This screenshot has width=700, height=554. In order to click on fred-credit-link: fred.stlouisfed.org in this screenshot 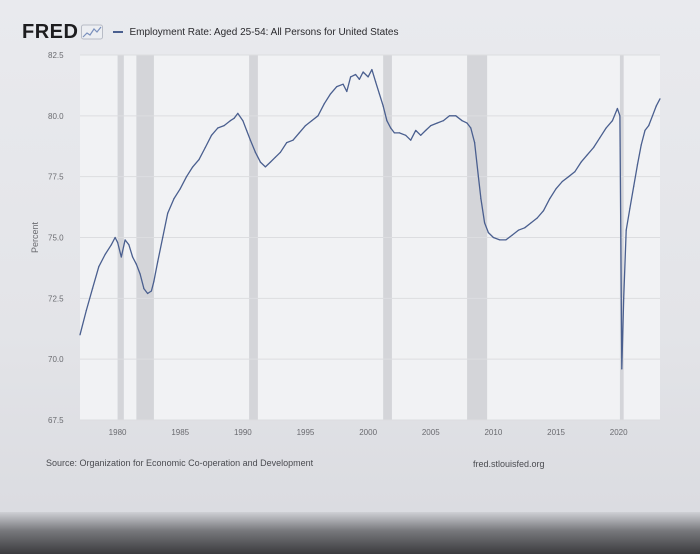, I will do `click(509, 464)`.